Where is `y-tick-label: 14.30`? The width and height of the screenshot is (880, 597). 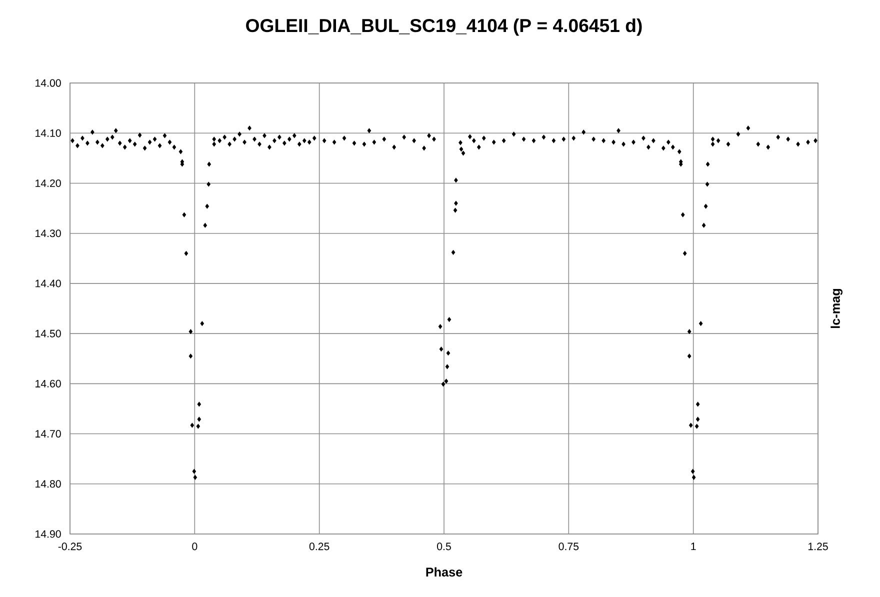 y-tick-label: 14.30 is located at coordinates (48, 234).